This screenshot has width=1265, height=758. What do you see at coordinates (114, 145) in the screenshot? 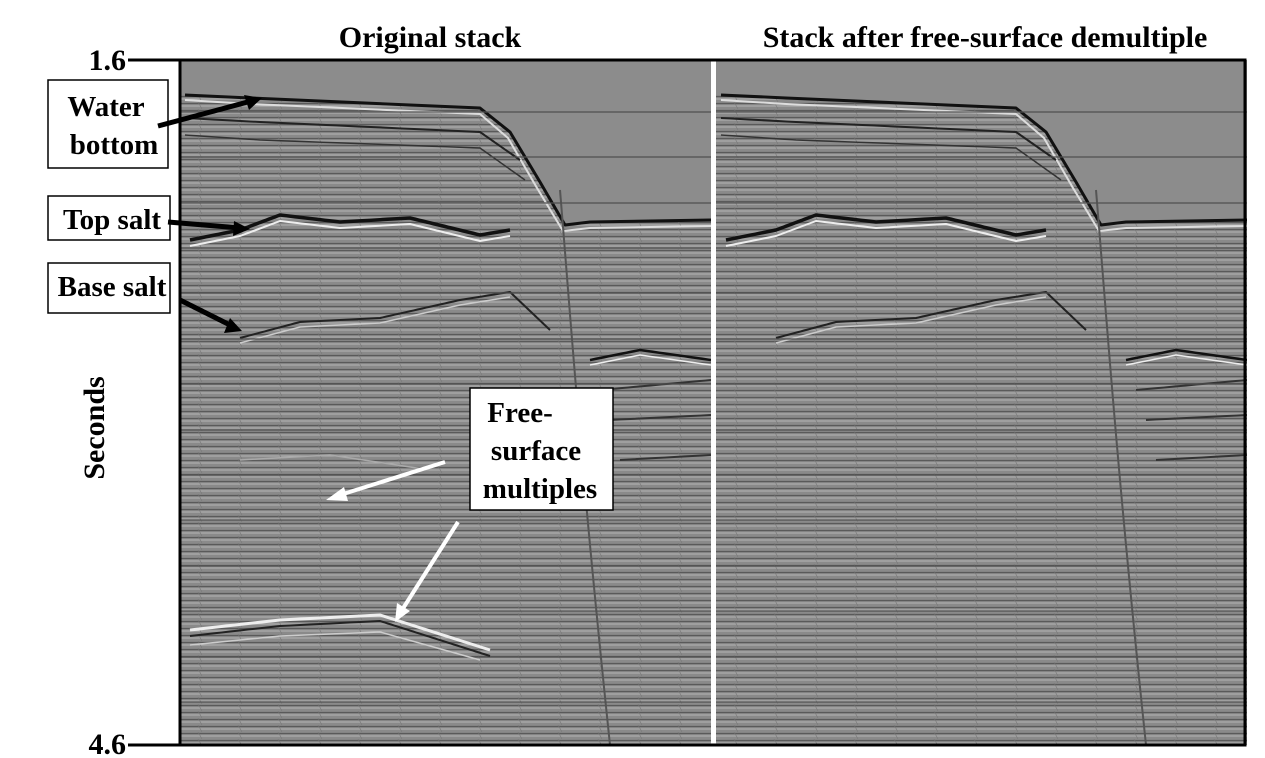
I see `annotation-text: bottom` at bounding box center [114, 145].